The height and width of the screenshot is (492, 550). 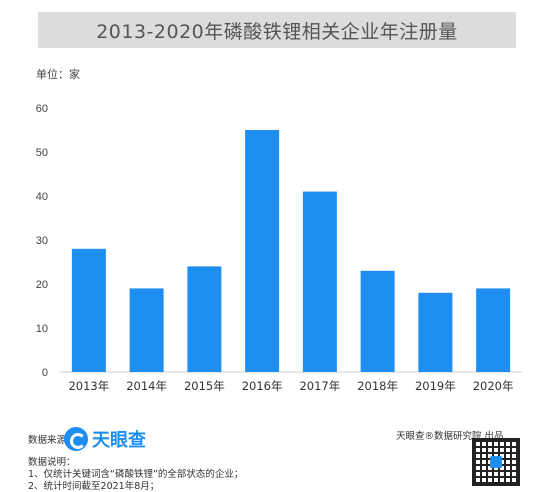 I want to click on x-tick-label: 2015年, so click(x=204, y=386).